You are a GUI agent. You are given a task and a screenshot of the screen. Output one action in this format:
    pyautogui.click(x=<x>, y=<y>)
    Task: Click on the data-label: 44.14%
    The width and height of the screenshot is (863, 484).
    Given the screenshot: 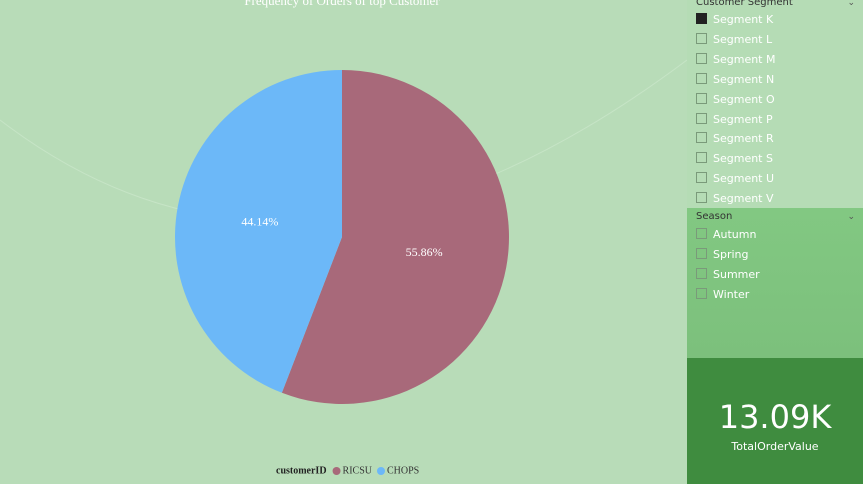 What is the action you would take?
    pyautogui.click(x=259, y=221)
    